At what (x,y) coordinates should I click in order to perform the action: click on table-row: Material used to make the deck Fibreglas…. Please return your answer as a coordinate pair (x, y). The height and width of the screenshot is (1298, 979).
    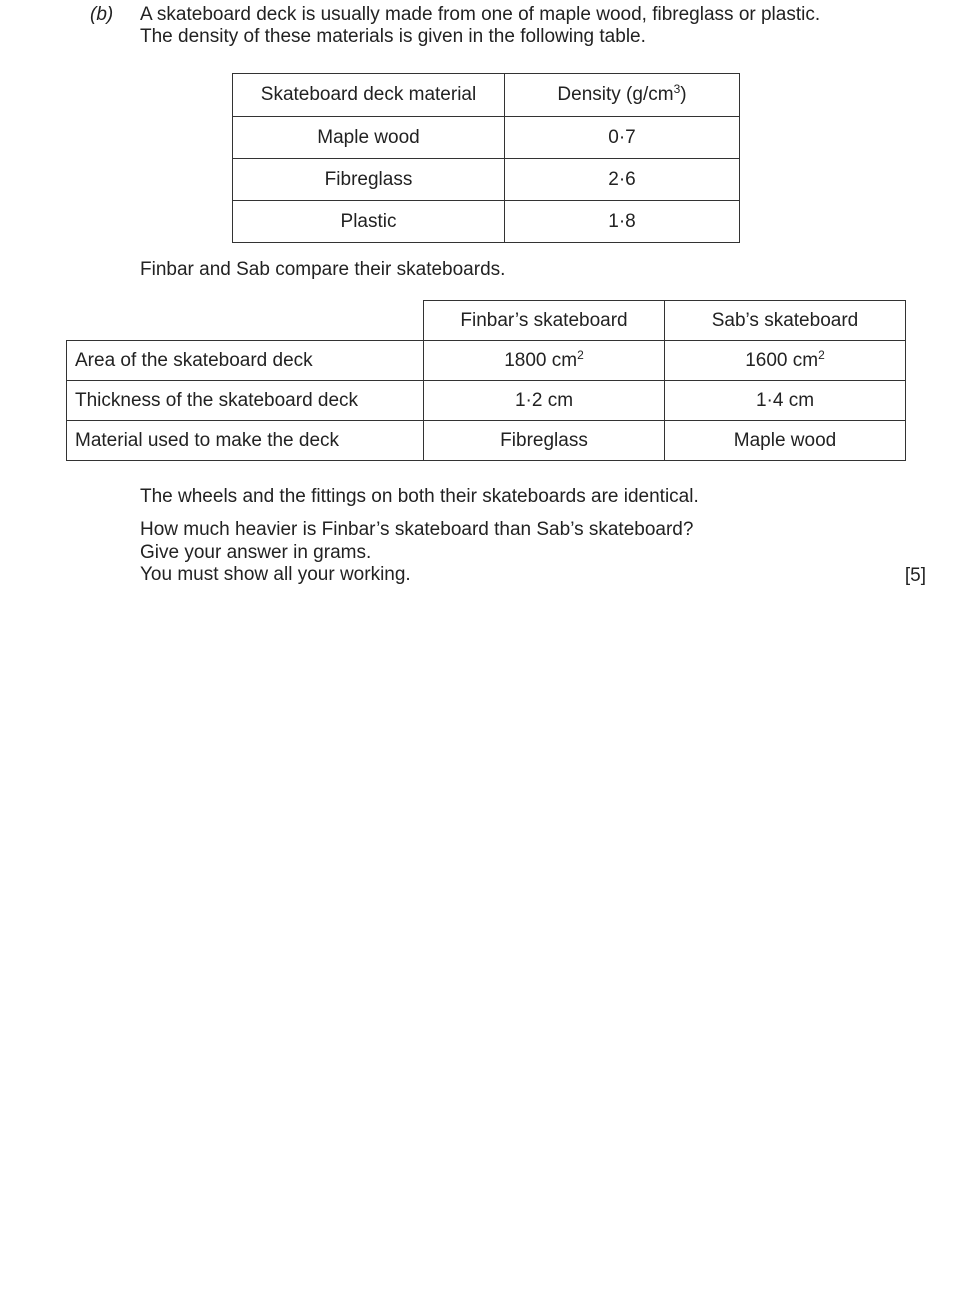
    Looking at the image, I should click on (486, 440).